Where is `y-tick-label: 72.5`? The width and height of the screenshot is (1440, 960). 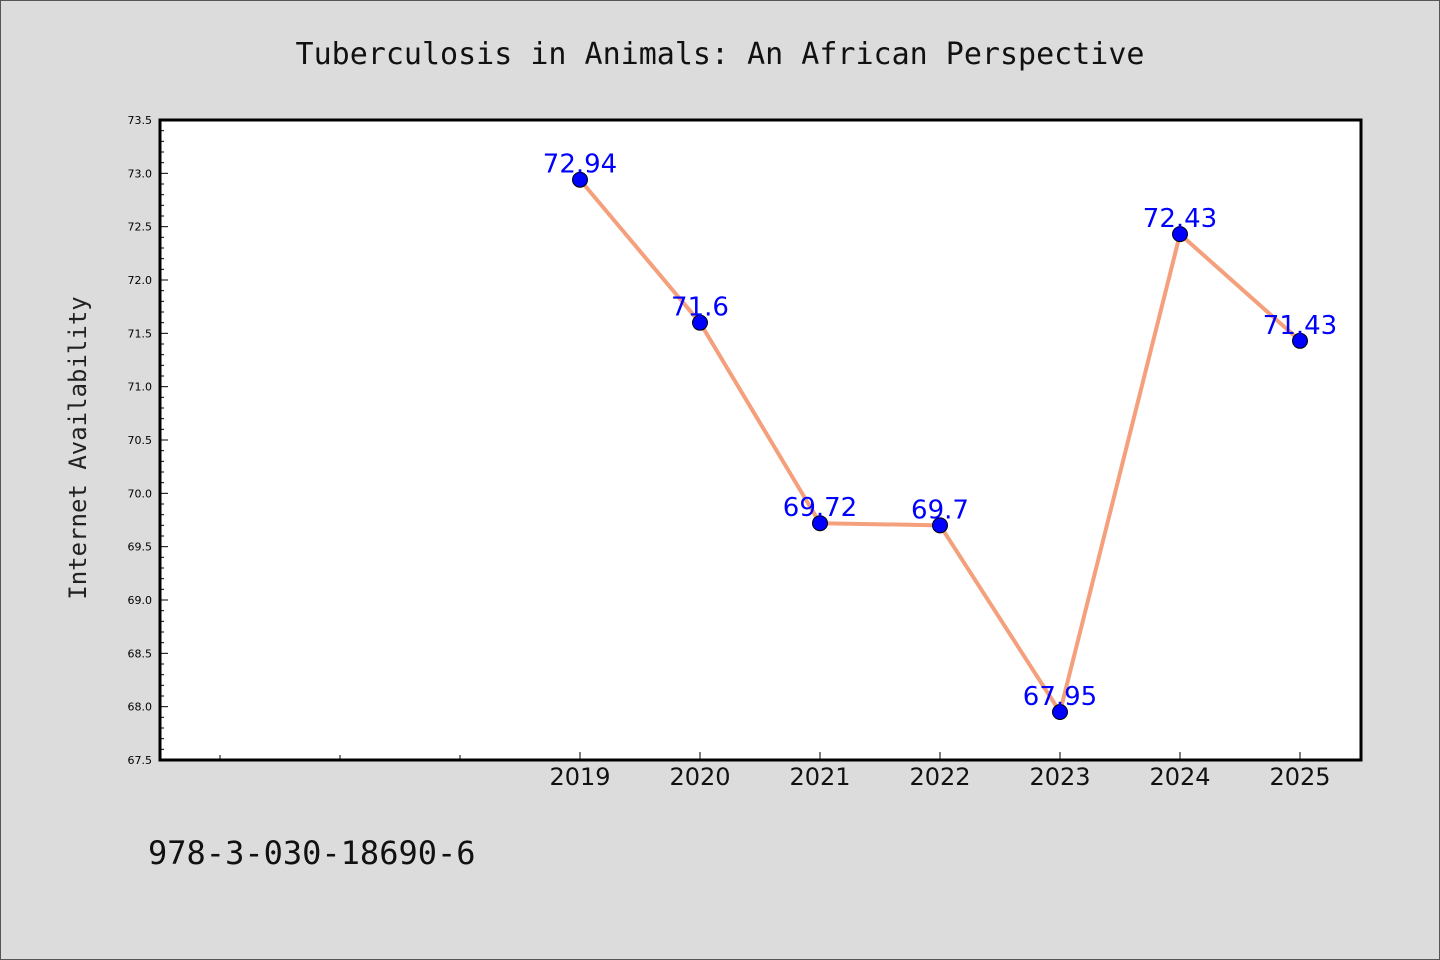
y-tick-label: 72.5 is located at coordinates (140, 227).